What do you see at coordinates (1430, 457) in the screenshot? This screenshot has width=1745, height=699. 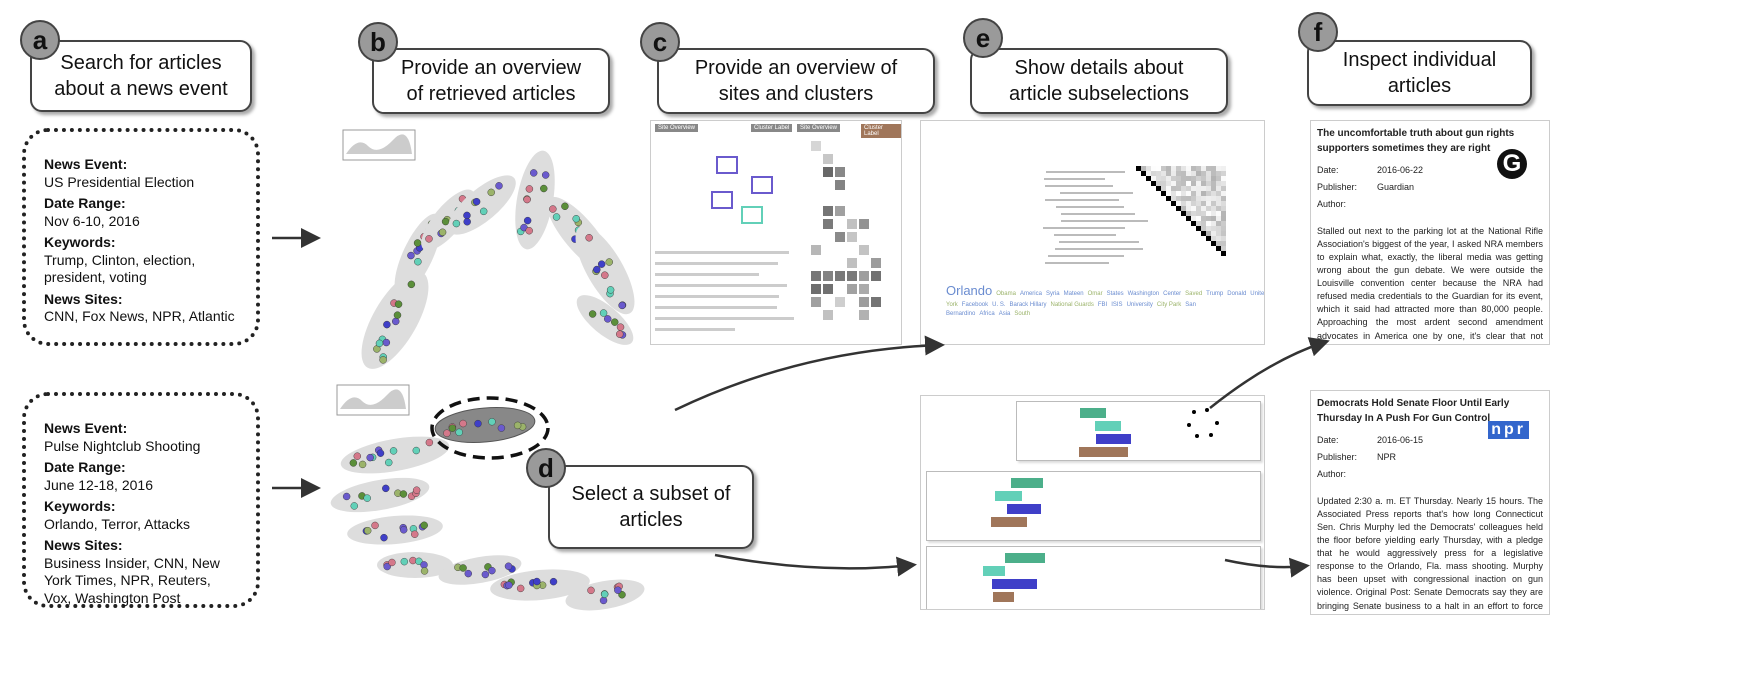 I see `meta-row: Publisher: NPR` at bounding box center [1430, 457].